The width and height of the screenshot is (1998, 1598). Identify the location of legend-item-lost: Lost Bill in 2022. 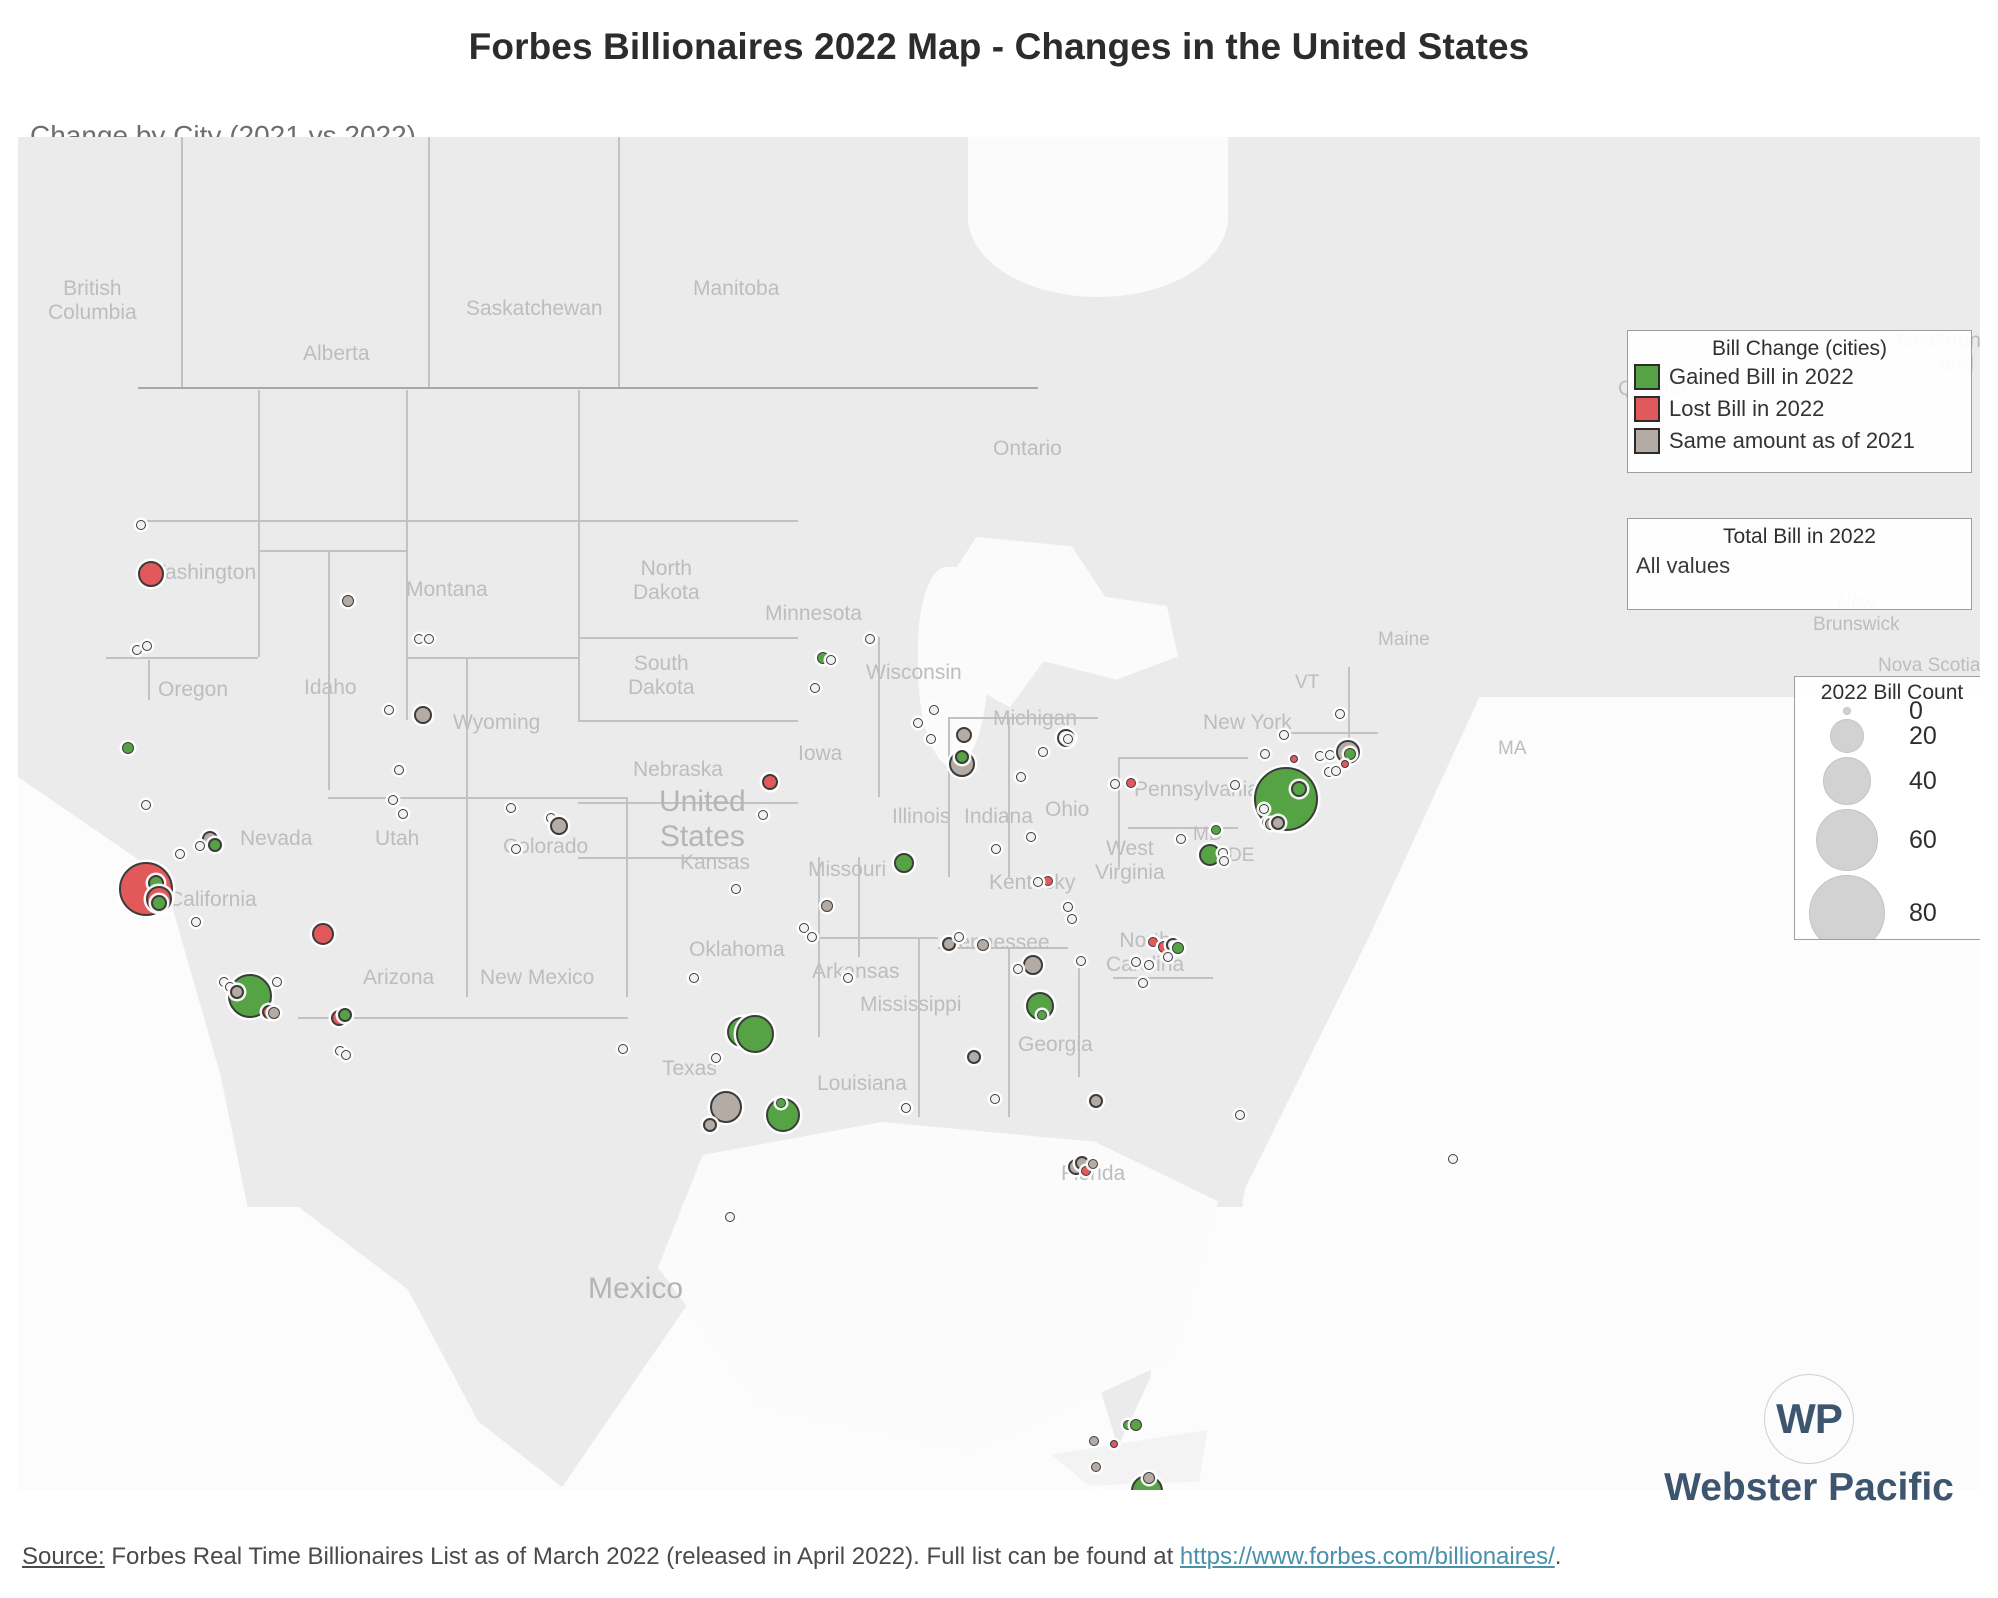
(1799, 409).